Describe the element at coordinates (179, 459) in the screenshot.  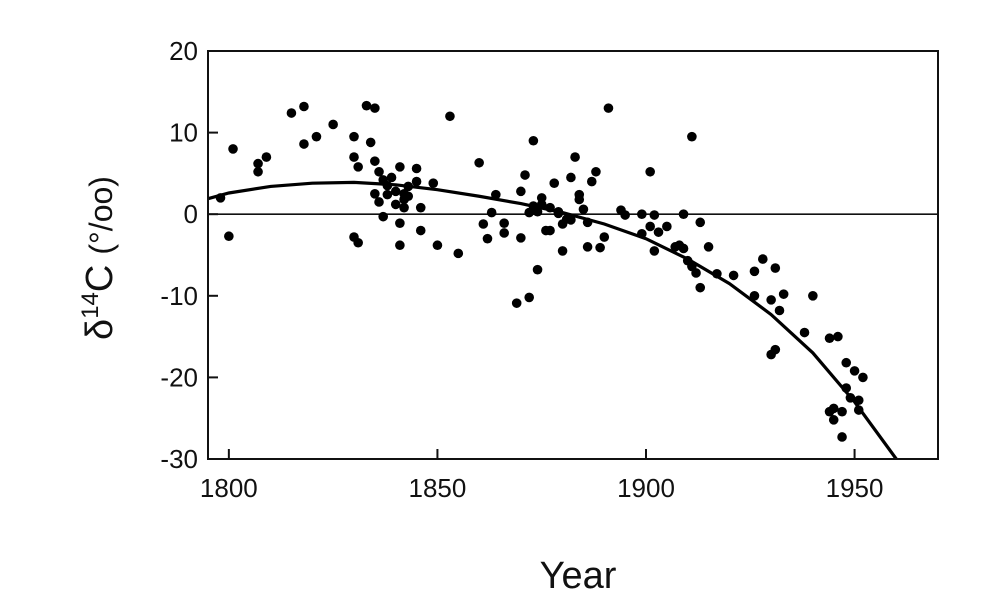
I see `y-tick-label: -30` at that location.